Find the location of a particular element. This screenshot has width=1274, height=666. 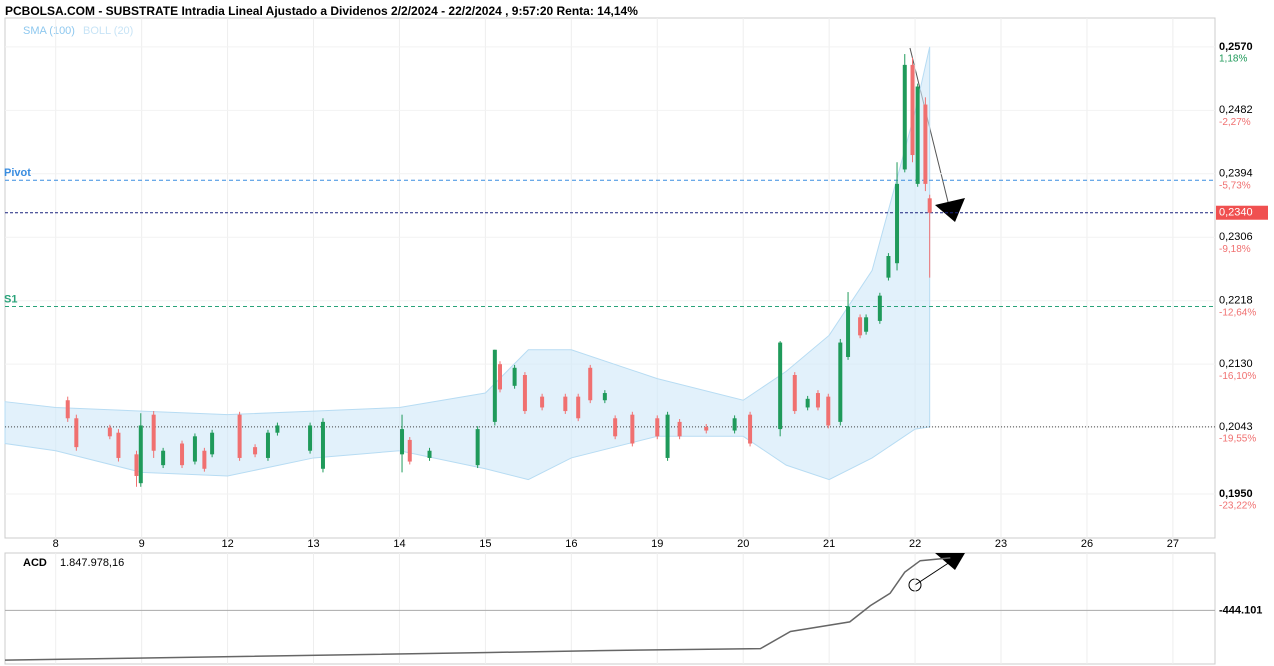

y-tick-percent: -23,22% is located at coordinates (1237, 506).